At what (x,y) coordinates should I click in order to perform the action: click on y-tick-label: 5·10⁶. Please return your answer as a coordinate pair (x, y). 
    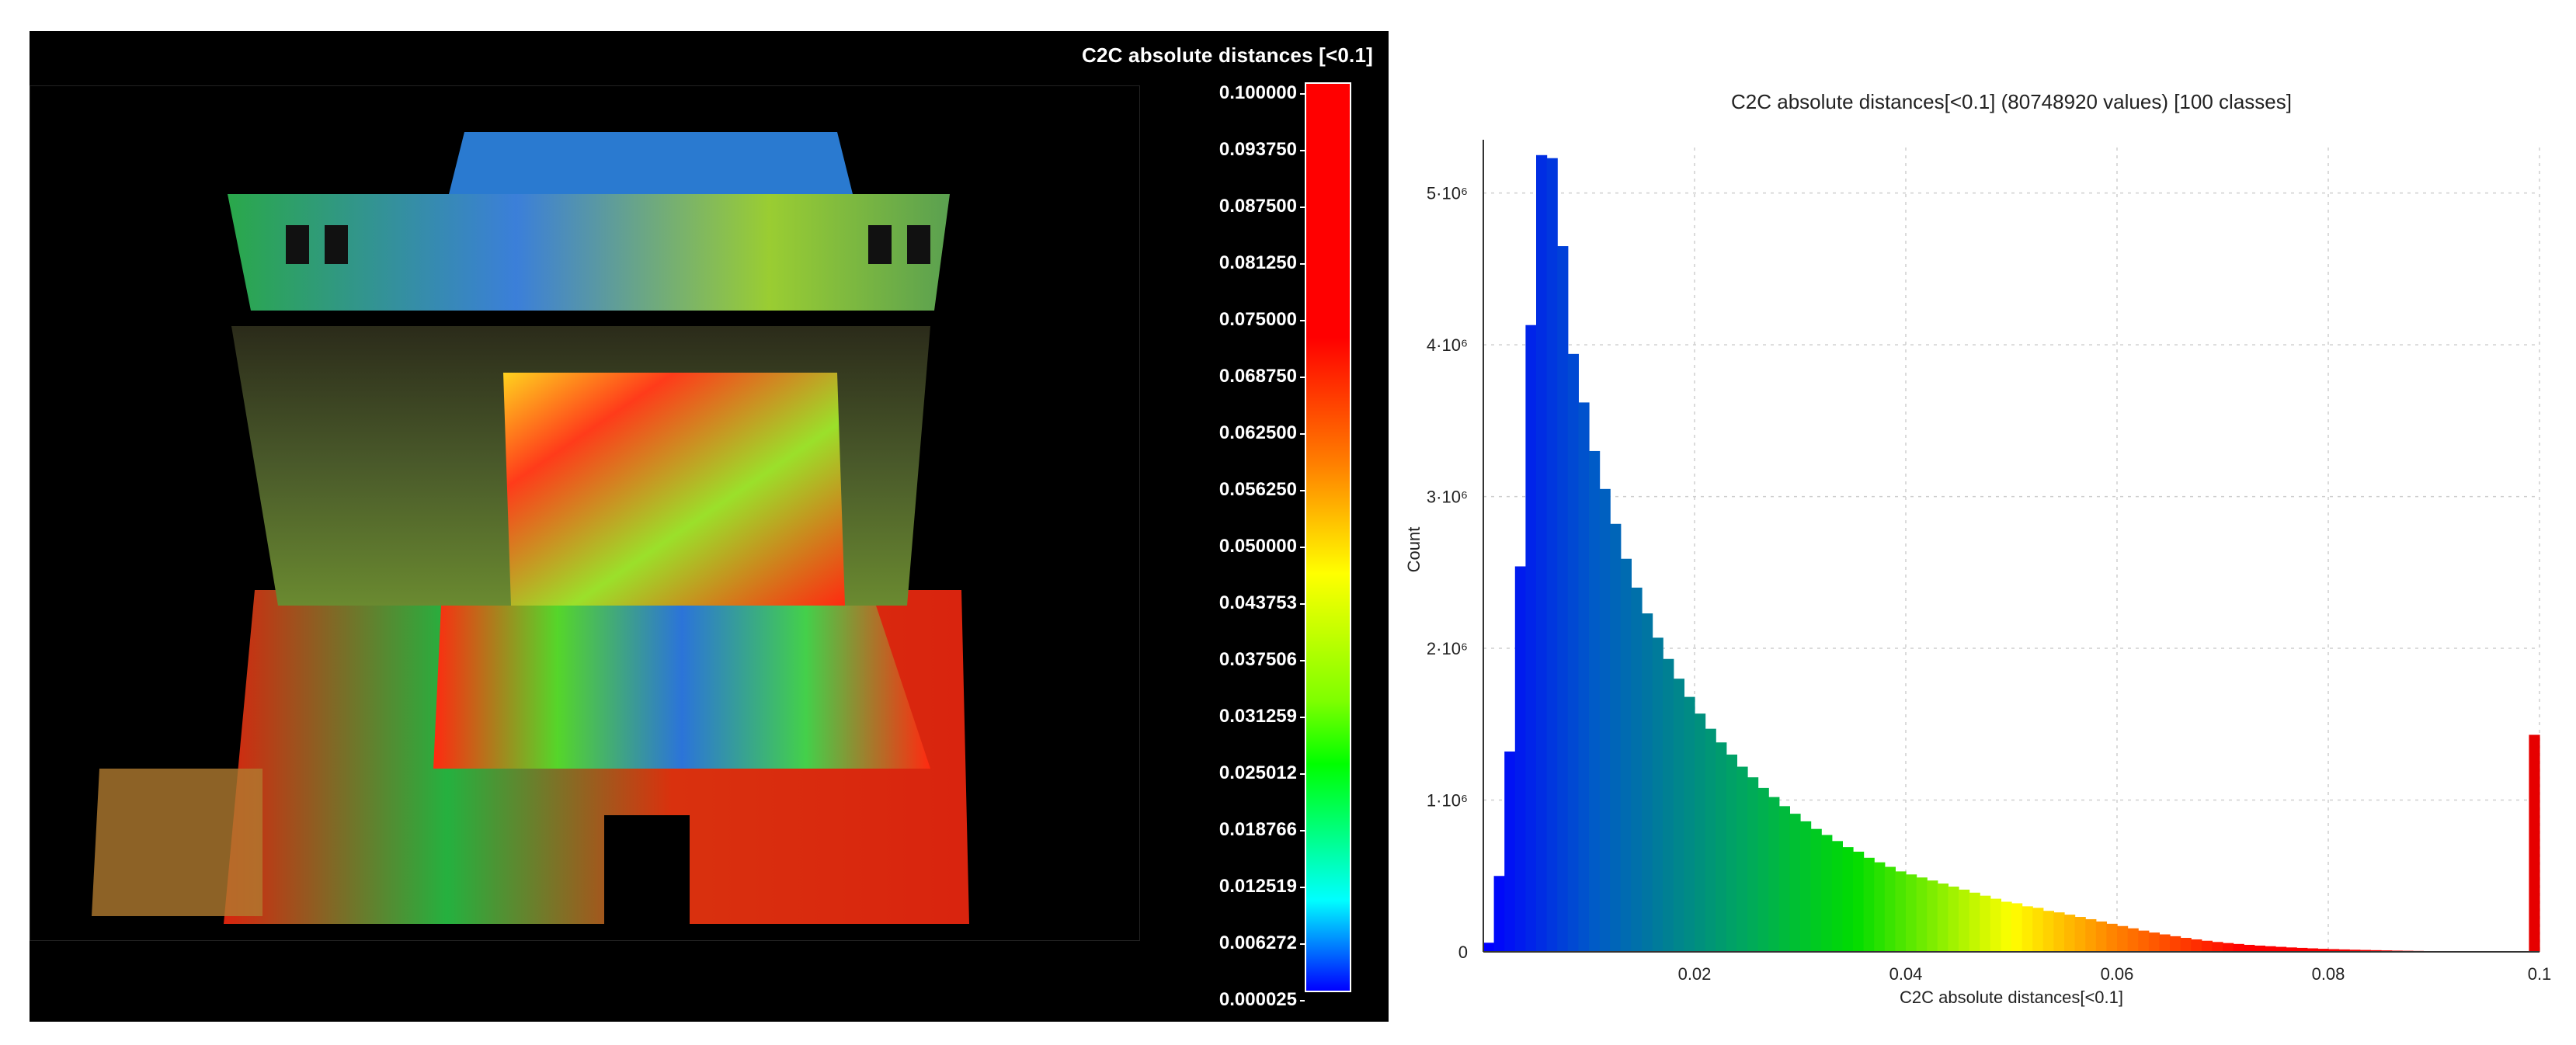
    Looking at the image, I should click on (1447, 193).